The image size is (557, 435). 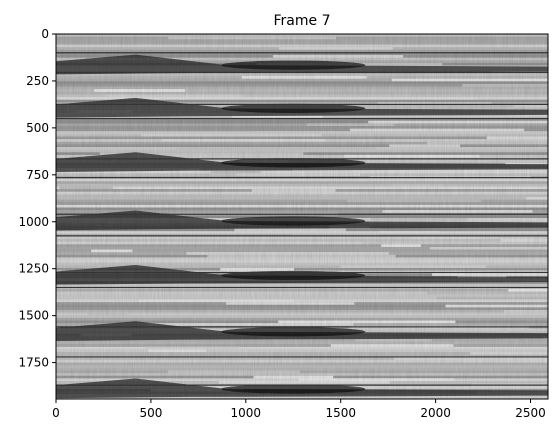 What do you see at coordinates (37, 128) in the screenshot?
I see `y-tick-label: 500` at bounding box center [37, 128].